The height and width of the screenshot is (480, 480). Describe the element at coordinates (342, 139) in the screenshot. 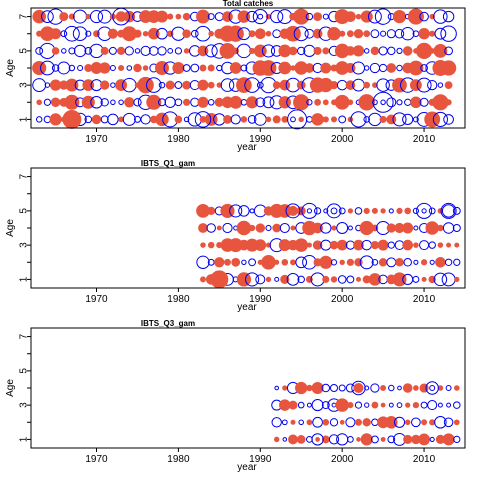

I see `x-tick-label: 2000` at that location.